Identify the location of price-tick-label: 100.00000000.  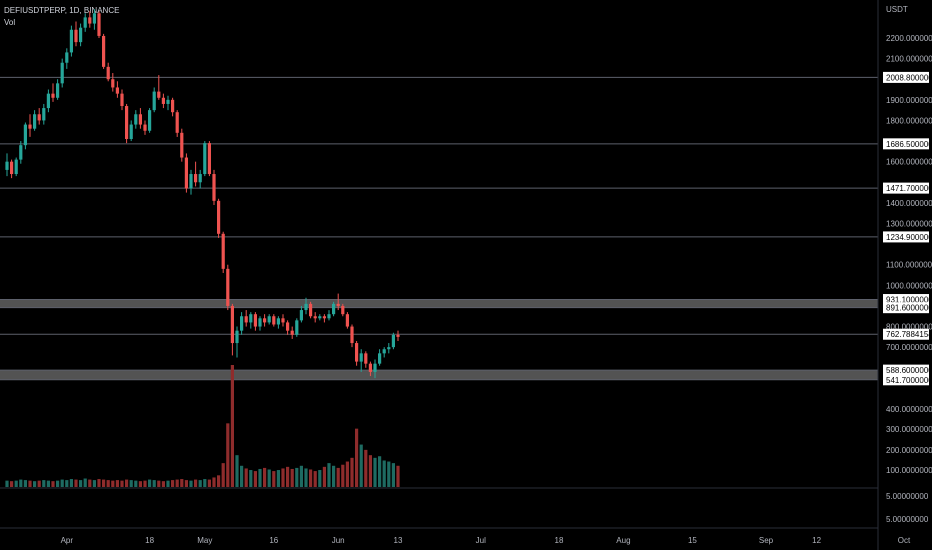
(909, 470).